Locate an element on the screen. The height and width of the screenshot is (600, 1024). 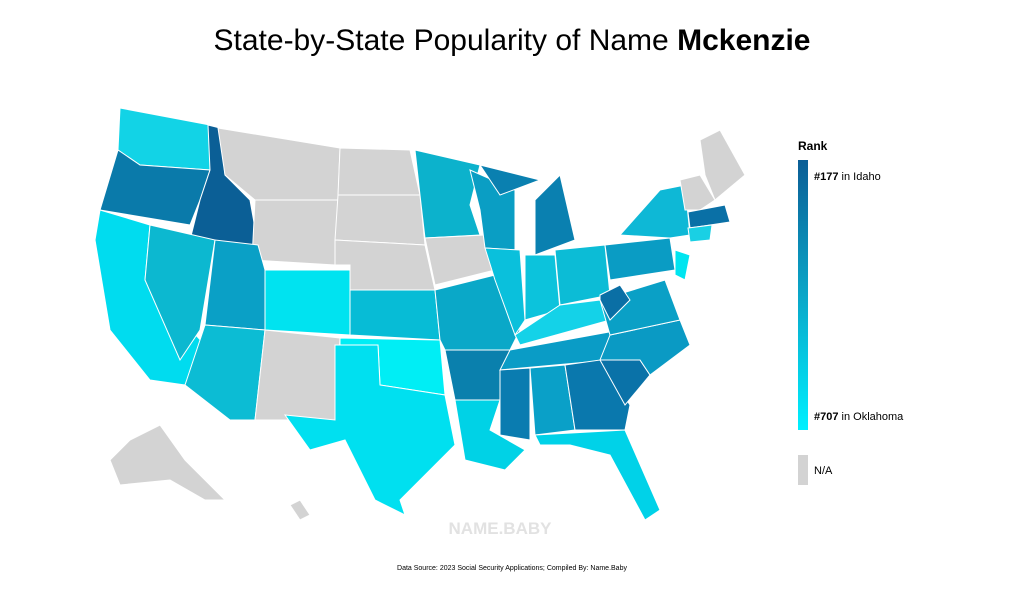
title-prefix: State-by-State Popularity of Name is located at coordinates (441, 40).